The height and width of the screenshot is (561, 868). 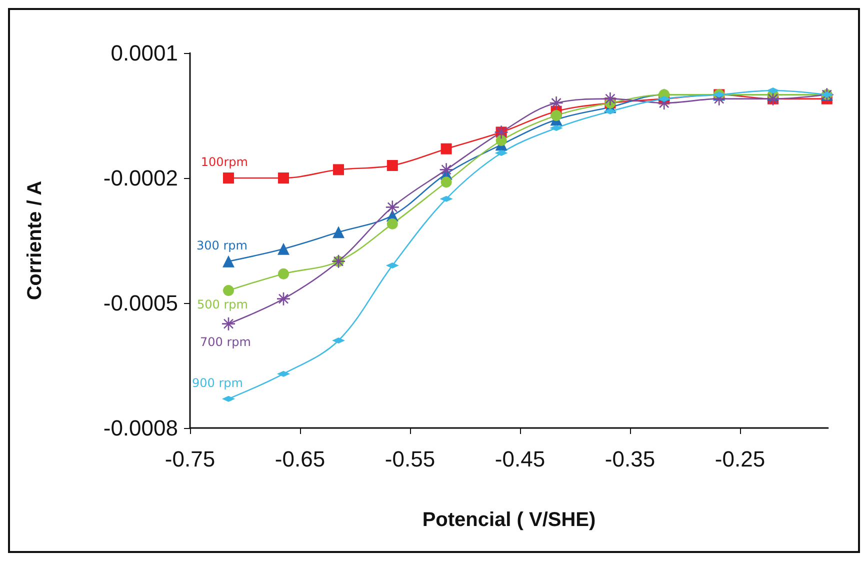 I want to click on x-tick-label: -0.65, so click(x=300, y=459).